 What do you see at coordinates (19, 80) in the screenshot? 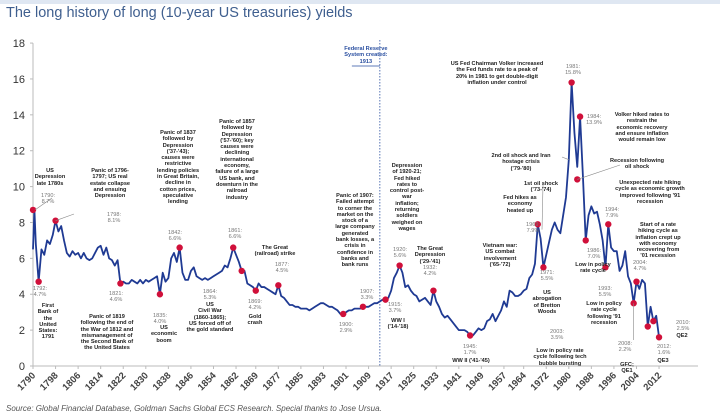
I see `y-tick-label: 16` at bounding box center [19, 80].